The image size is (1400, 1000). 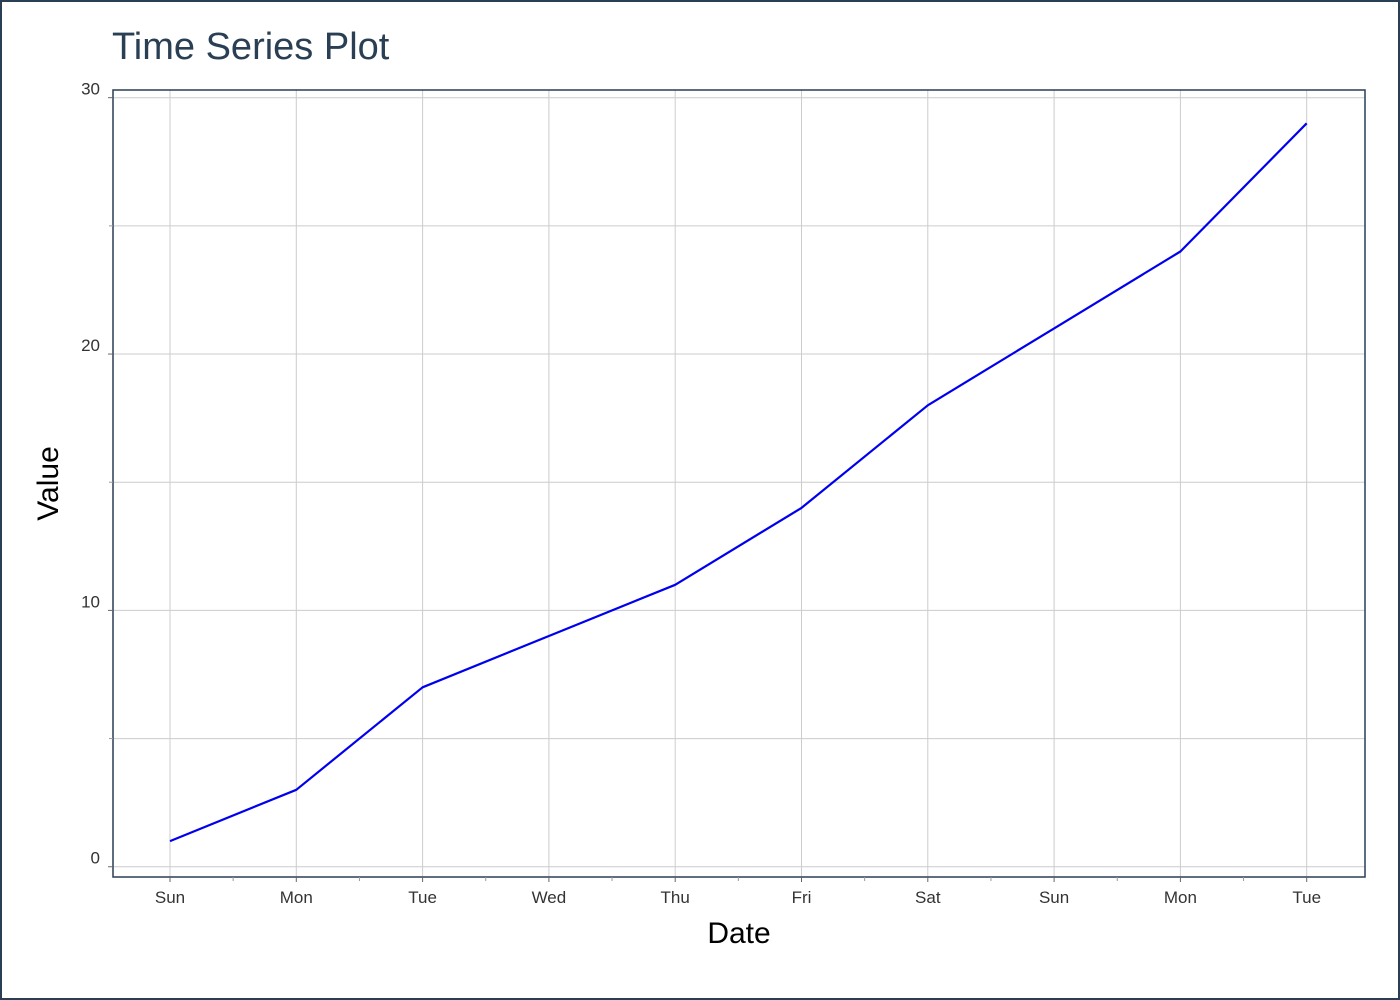 What do you see at coordinates (90, 345) in the screenshot?
I see `y-tick-label: 20` at bounding box center [90, 345].